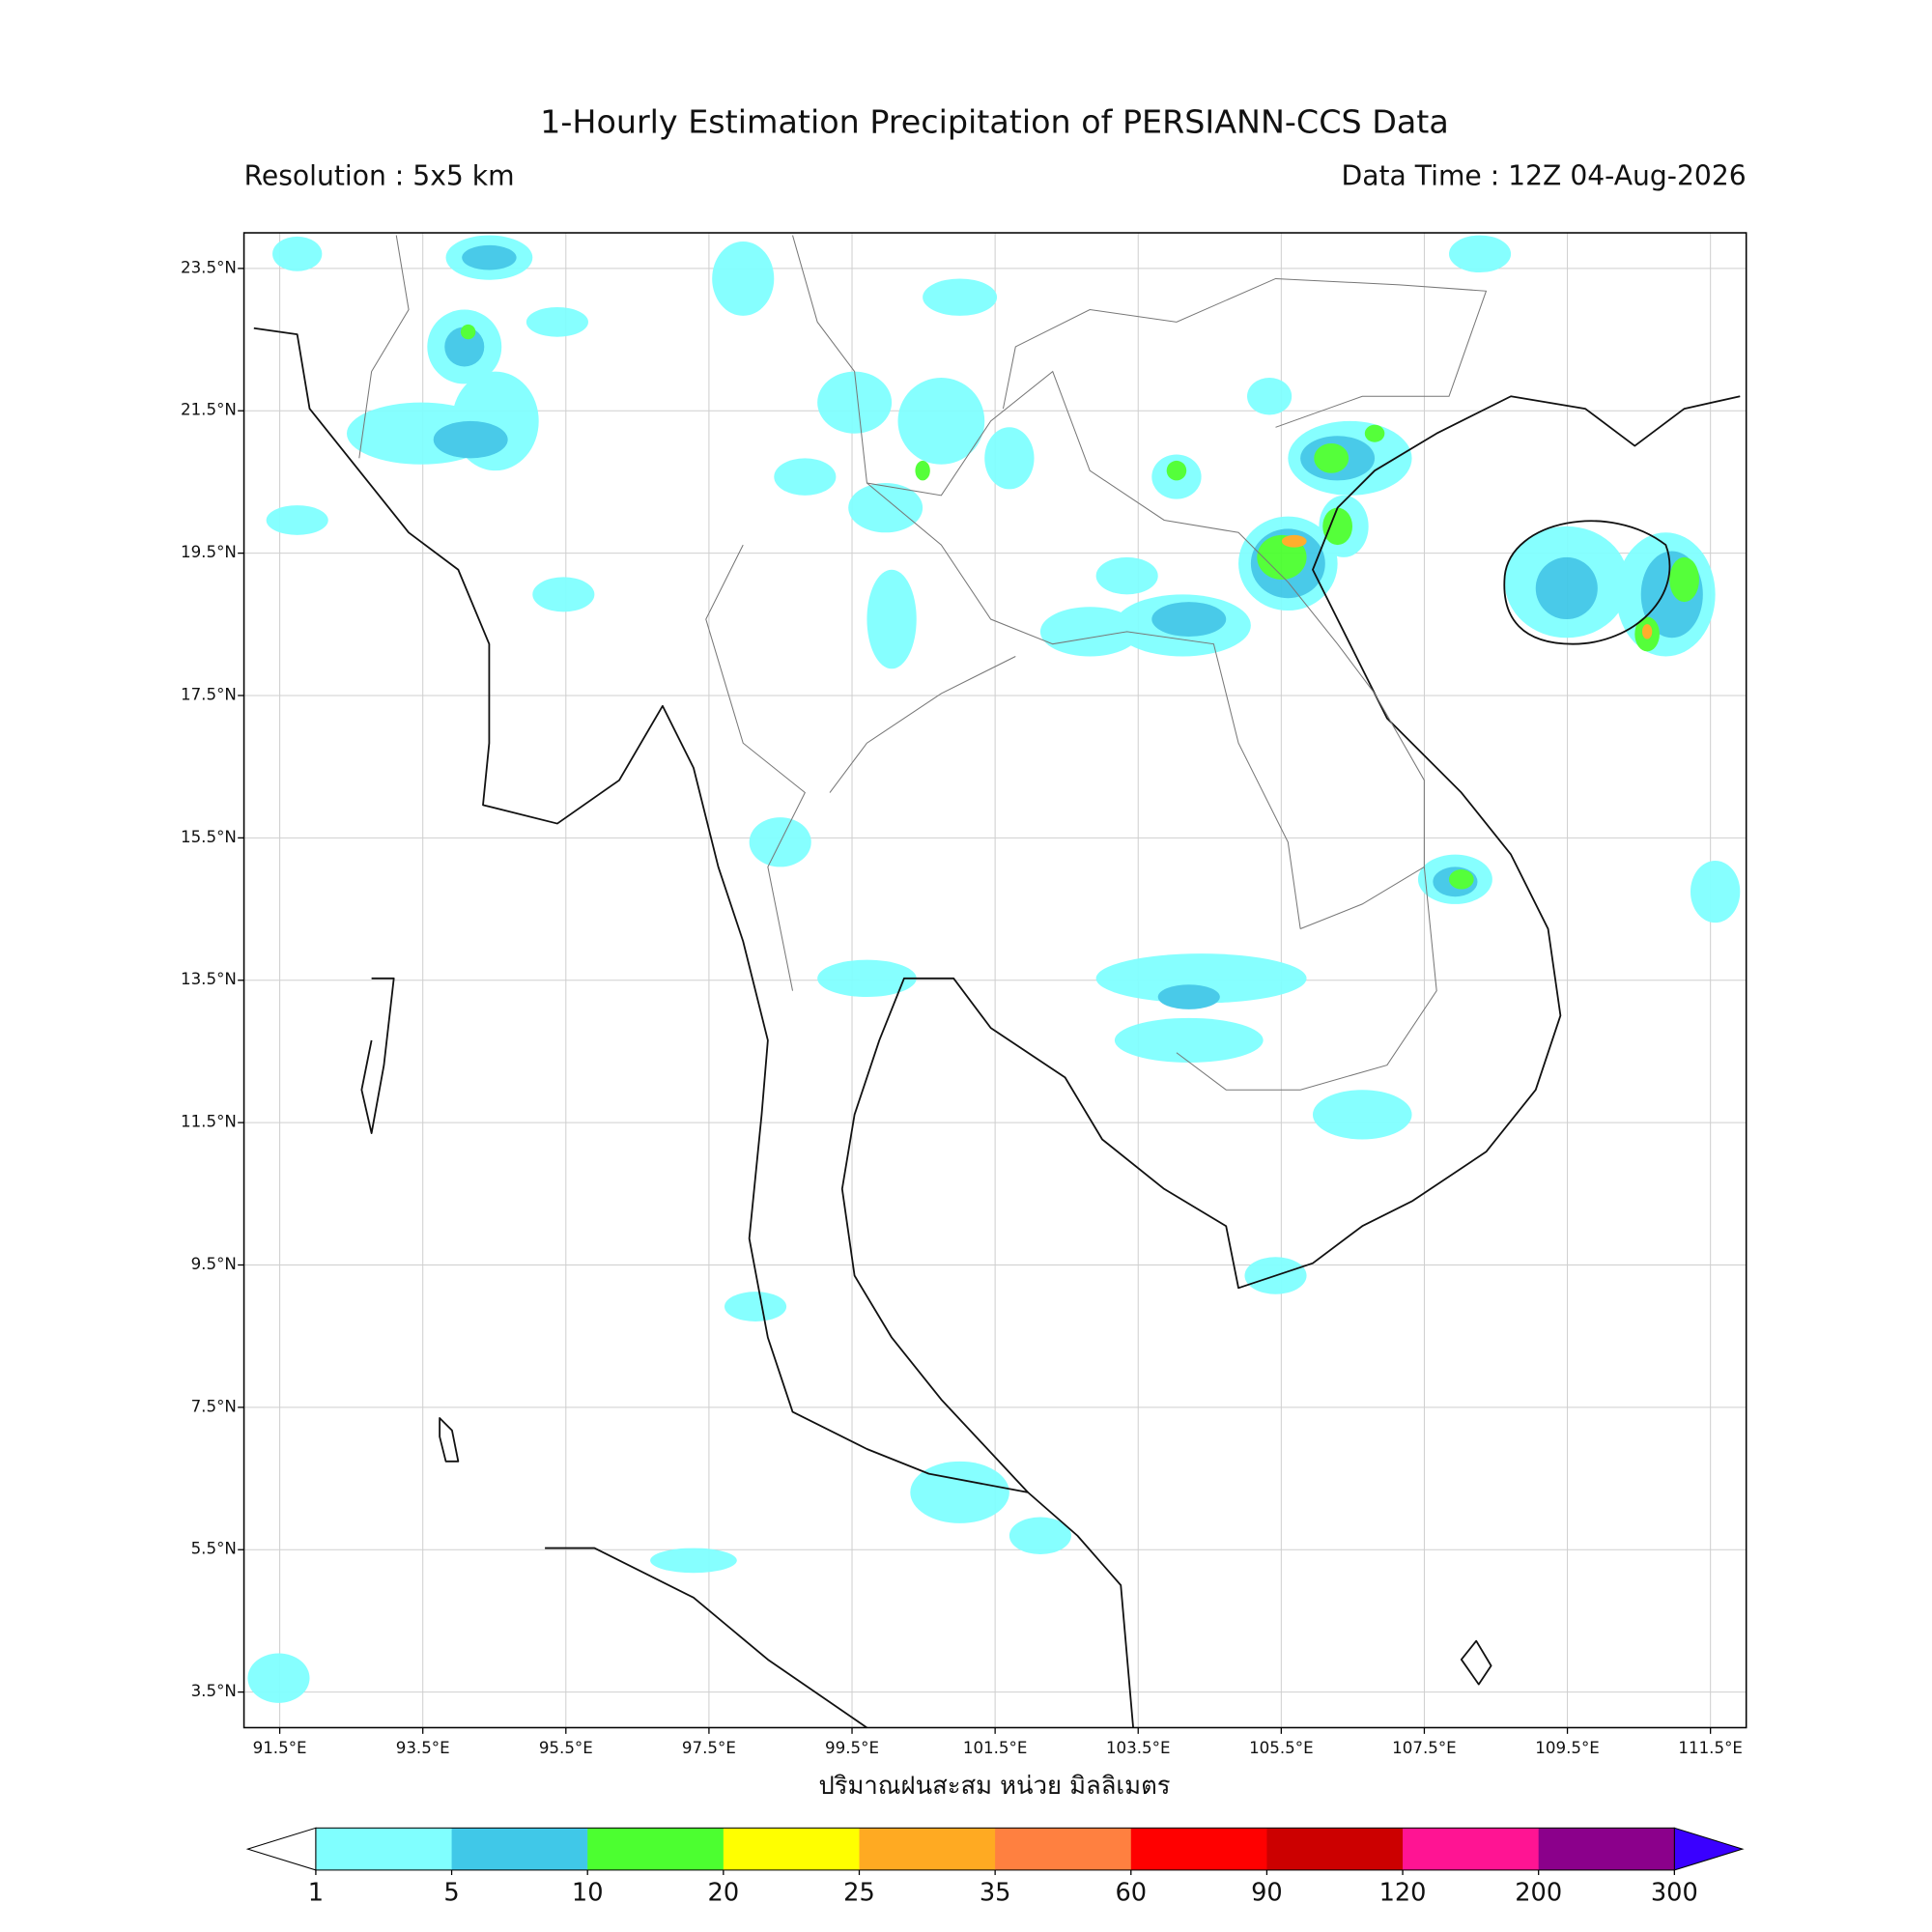  I want to click on resolution: Resolution : 5x5 km, so click(379, 175).